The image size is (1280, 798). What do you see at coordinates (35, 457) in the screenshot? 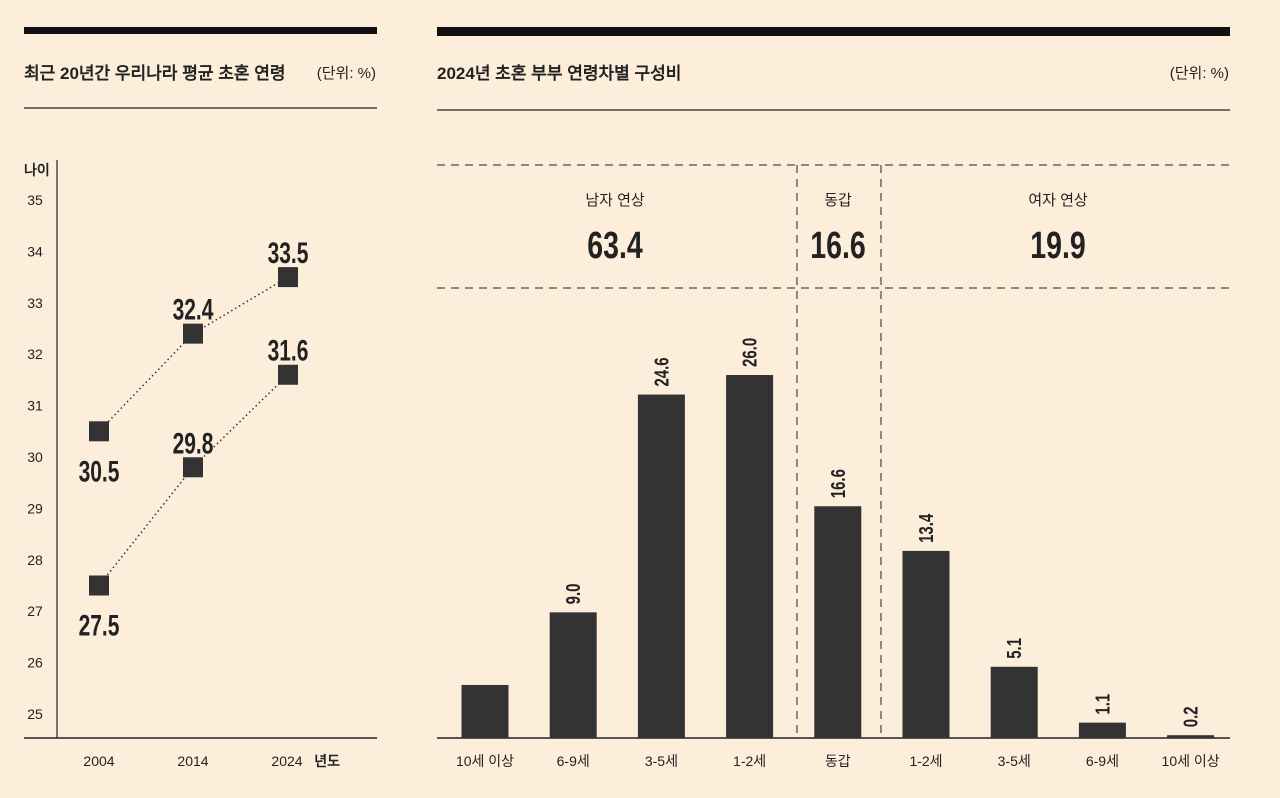
I see `y-tick-label: 30` at bounding box center [35, 457].